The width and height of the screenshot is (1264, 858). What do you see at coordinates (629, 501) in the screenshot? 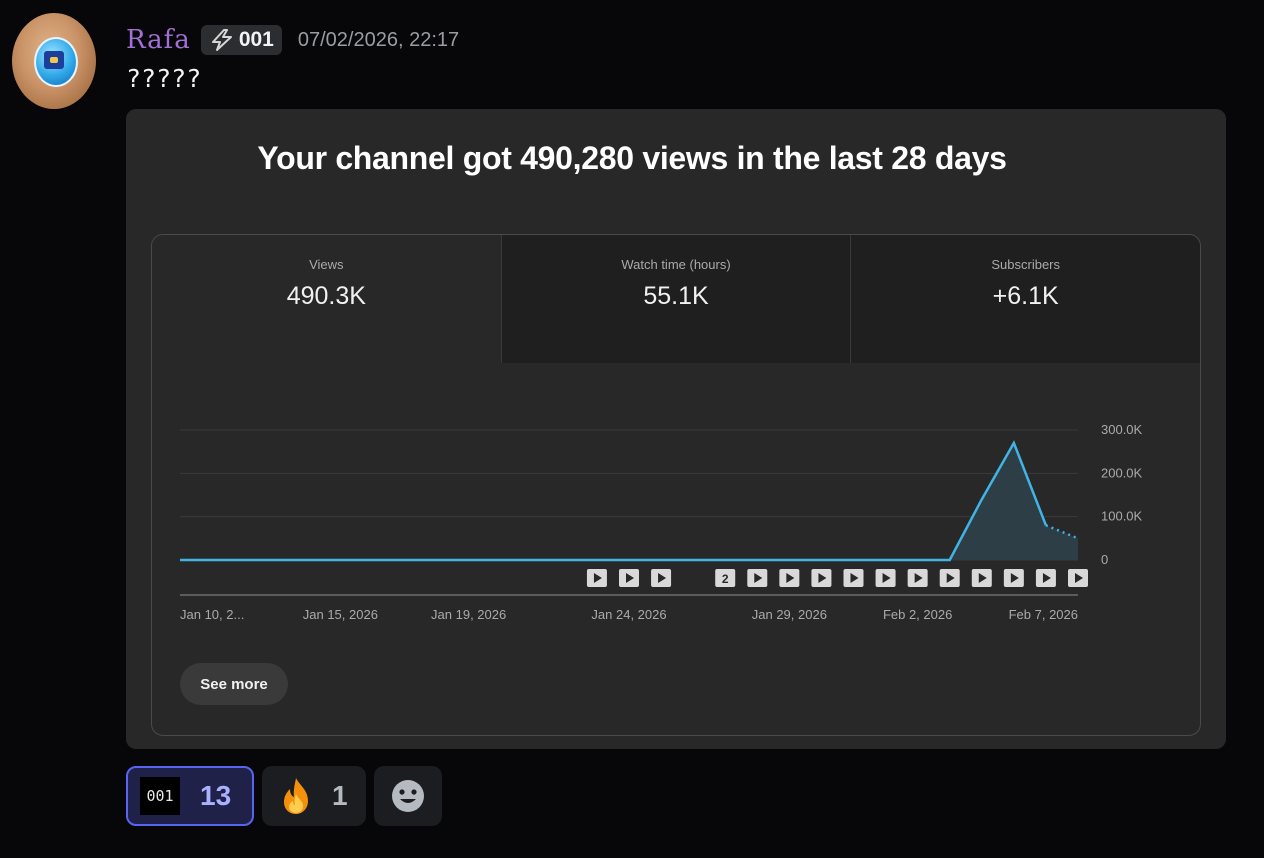
I see `series-area` at bounding box center [629, 501].